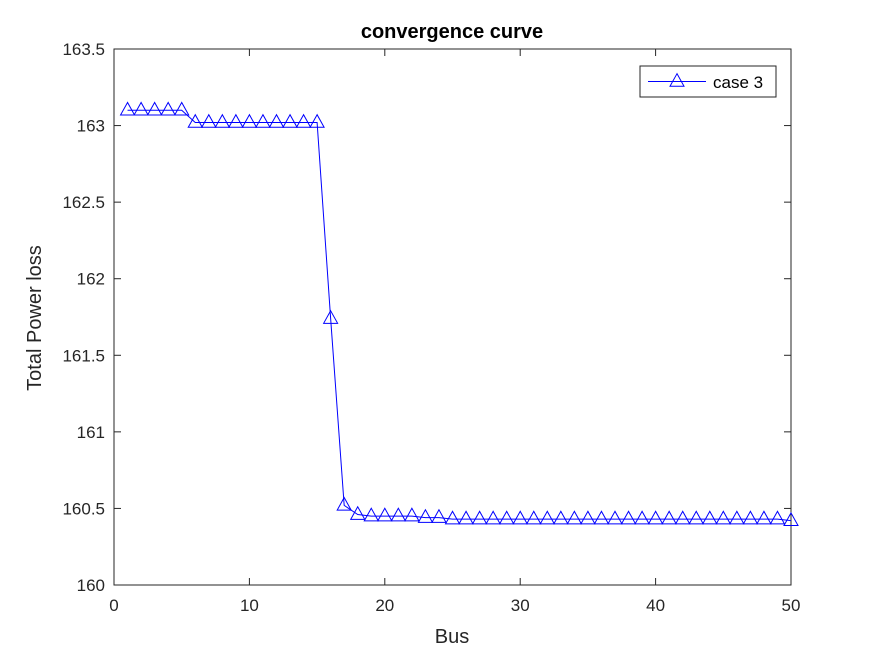  What do you see at coordinates (91, 126) in the screenshot?
I see `y-tick-label: 163` at bounding box center [91, 126].